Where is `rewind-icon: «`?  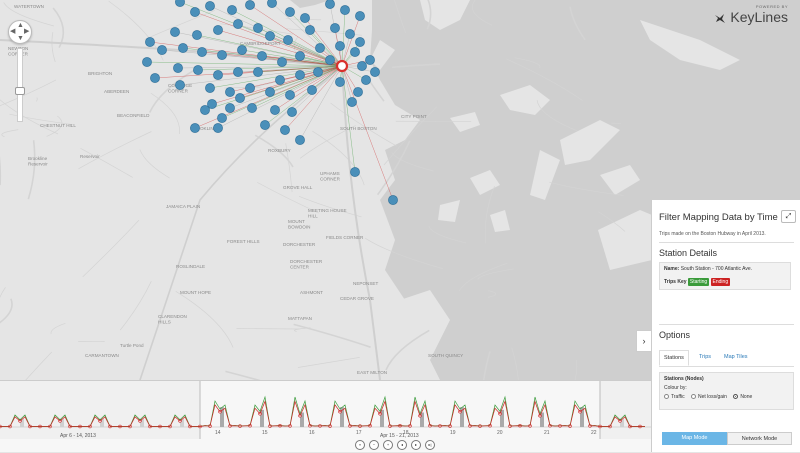
rewind-icon: « is located at coordinates (360, 445).